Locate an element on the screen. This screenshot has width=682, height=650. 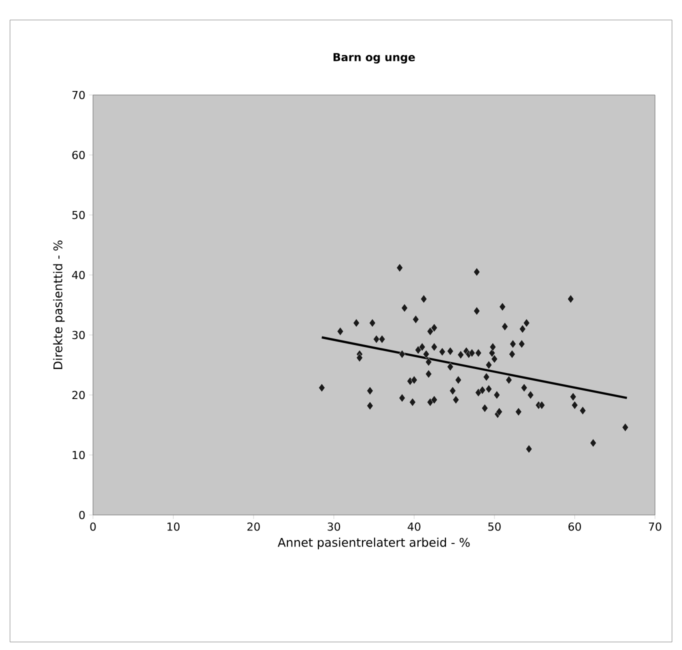
x-tick-label: 40 is located at coordinates (414, 526).